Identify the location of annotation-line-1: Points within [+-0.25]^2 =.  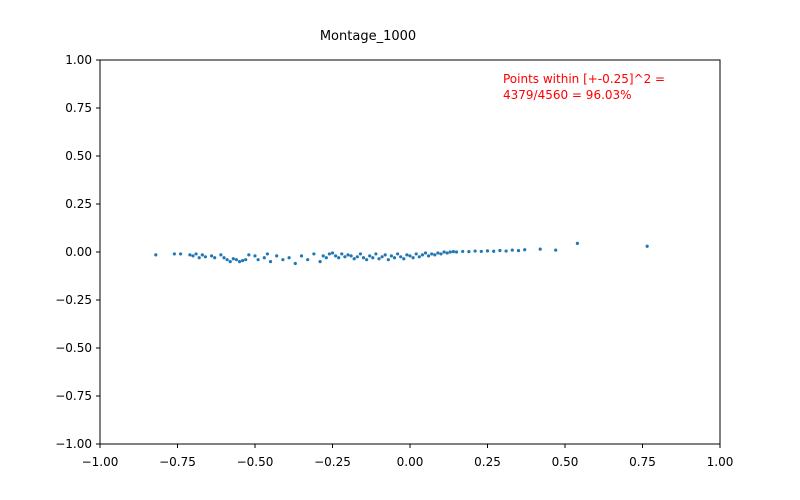
(584, 79).